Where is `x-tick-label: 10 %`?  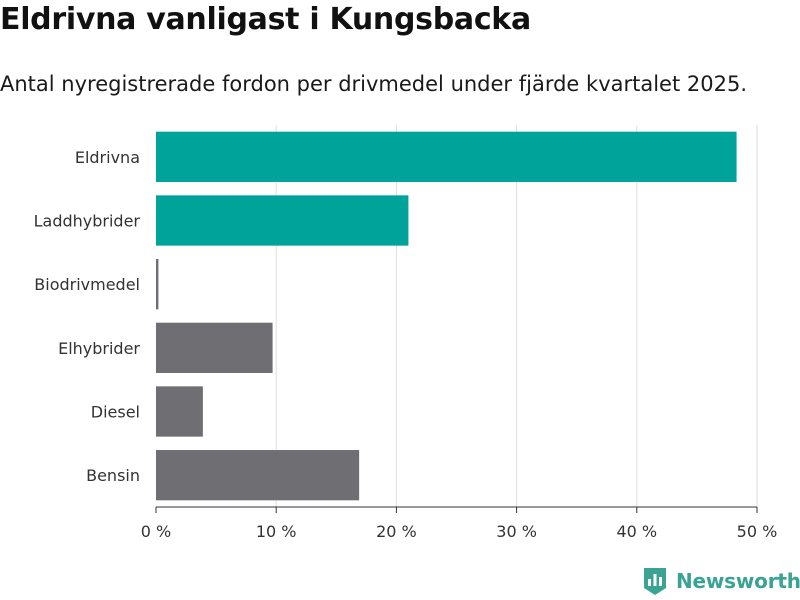
x-tick-label: 10 % is located at coordinates (276, 531).